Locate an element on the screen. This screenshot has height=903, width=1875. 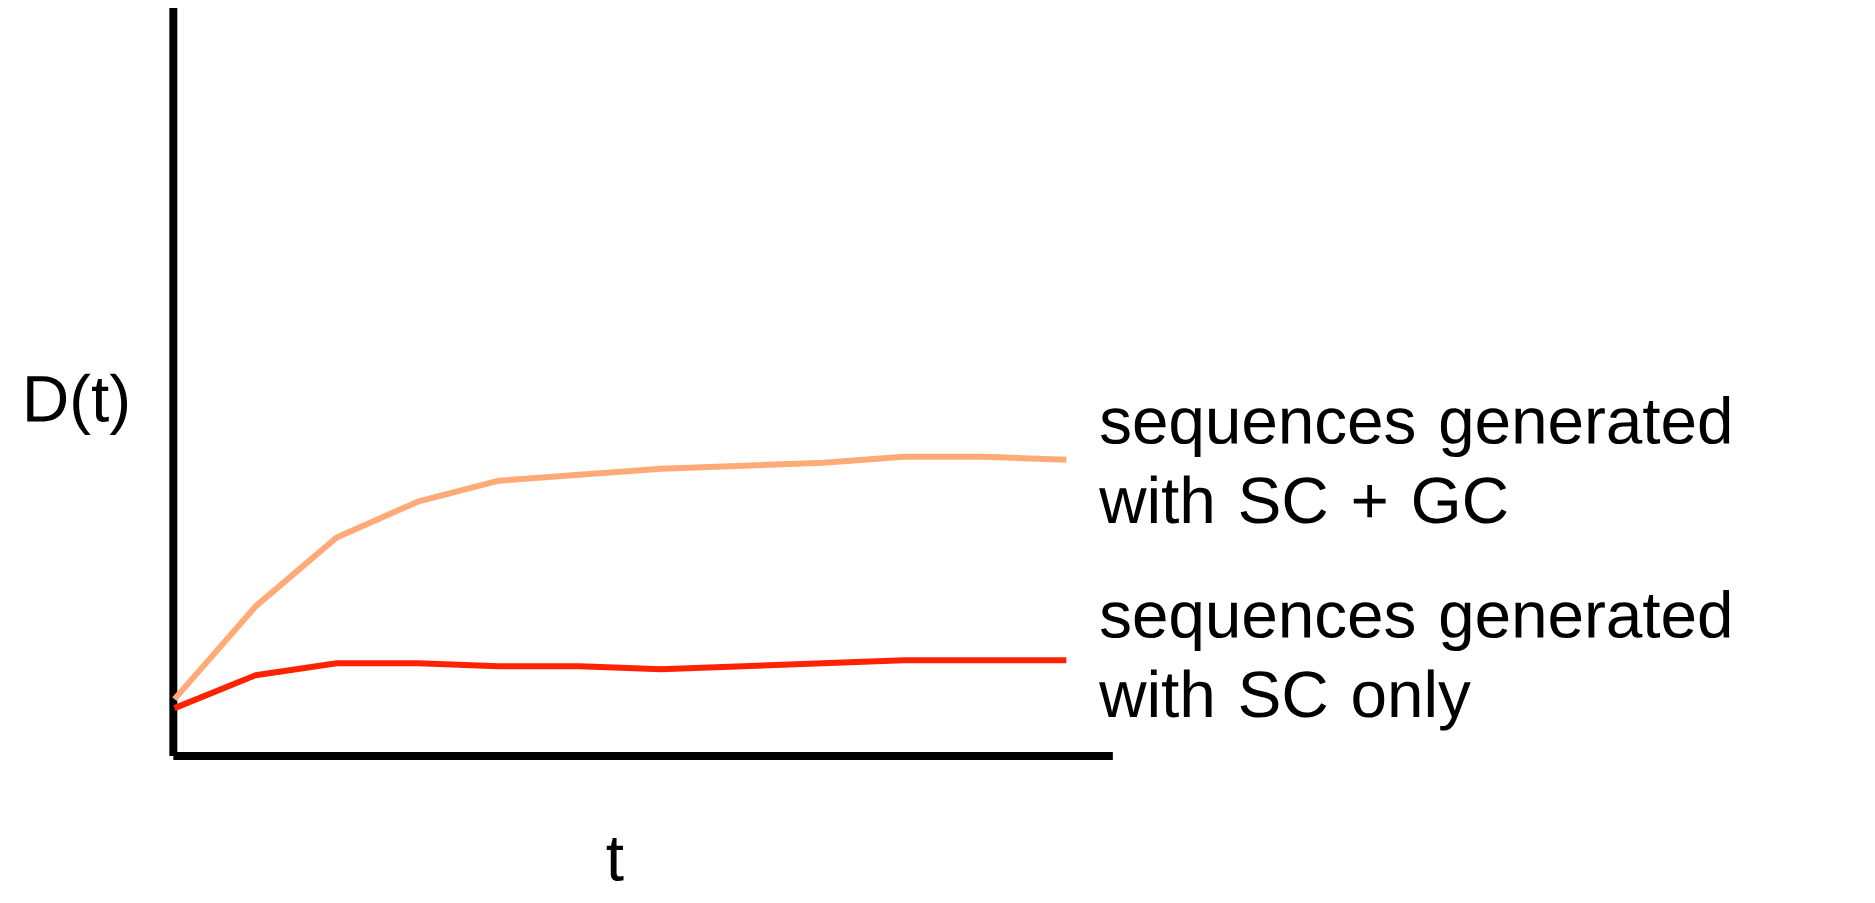
y-axis-title: D(t) is located at coordinates (77, 404).